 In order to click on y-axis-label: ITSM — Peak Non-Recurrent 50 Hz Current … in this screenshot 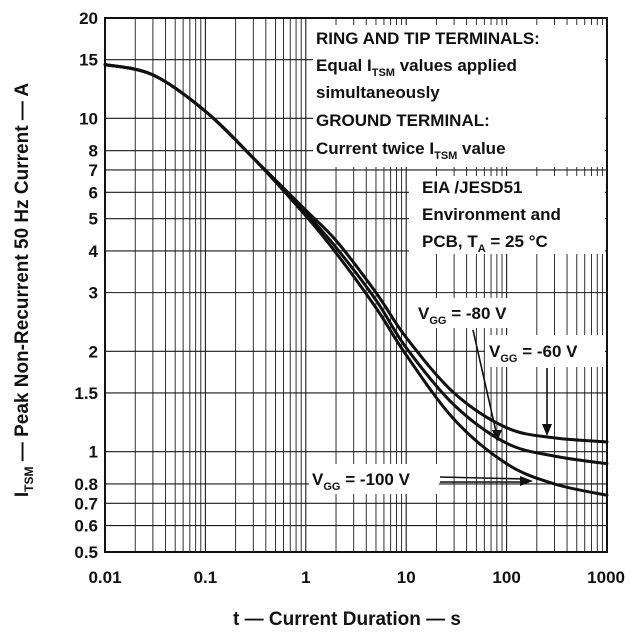, I will do `click(24, 290)`.